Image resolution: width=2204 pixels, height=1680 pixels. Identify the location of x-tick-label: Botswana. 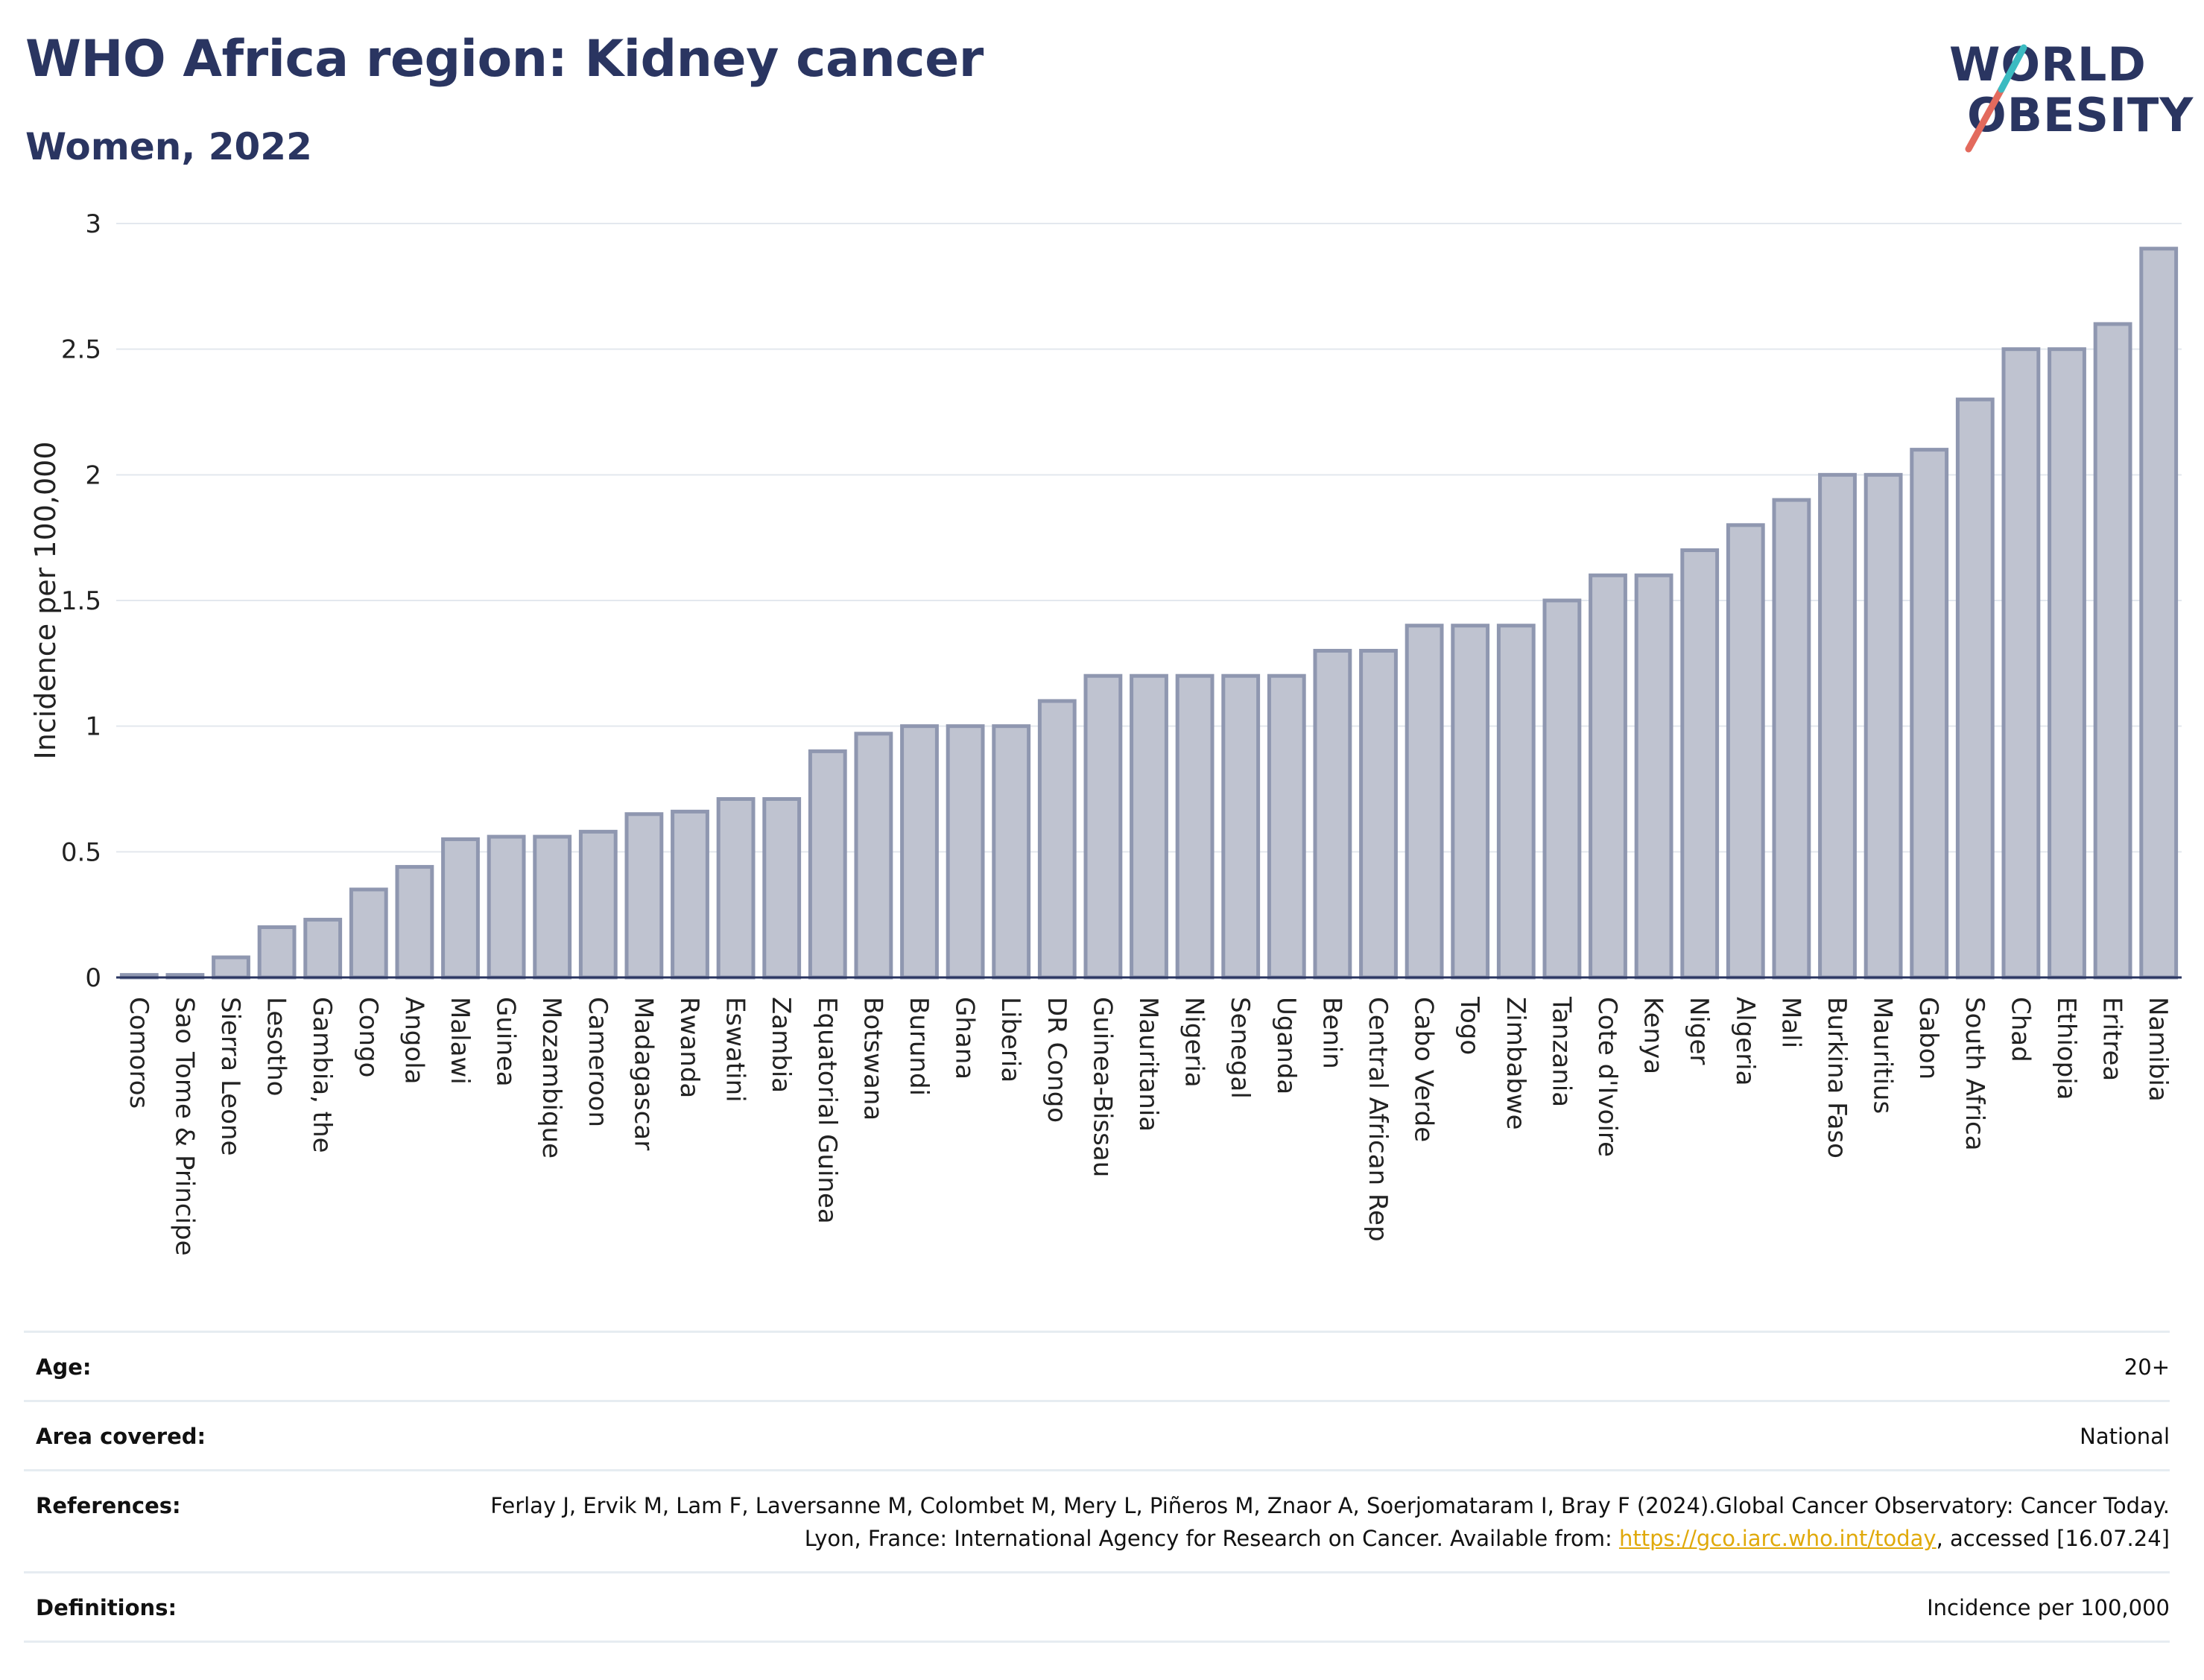
(872, 1058).